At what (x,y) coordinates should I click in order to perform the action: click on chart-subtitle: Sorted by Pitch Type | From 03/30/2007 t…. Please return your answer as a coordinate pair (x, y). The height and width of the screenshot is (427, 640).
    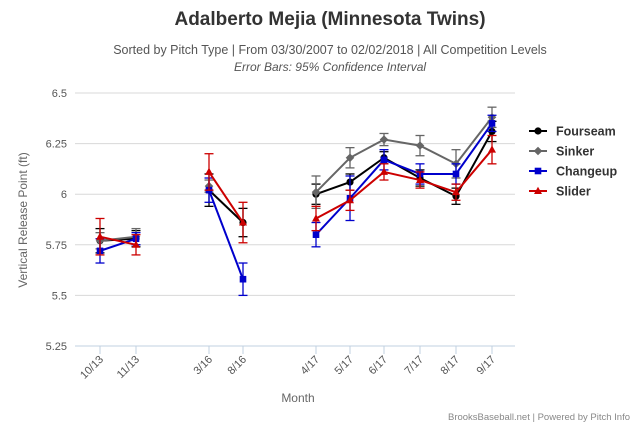
    Looking at the image, I should click on (330, 50).